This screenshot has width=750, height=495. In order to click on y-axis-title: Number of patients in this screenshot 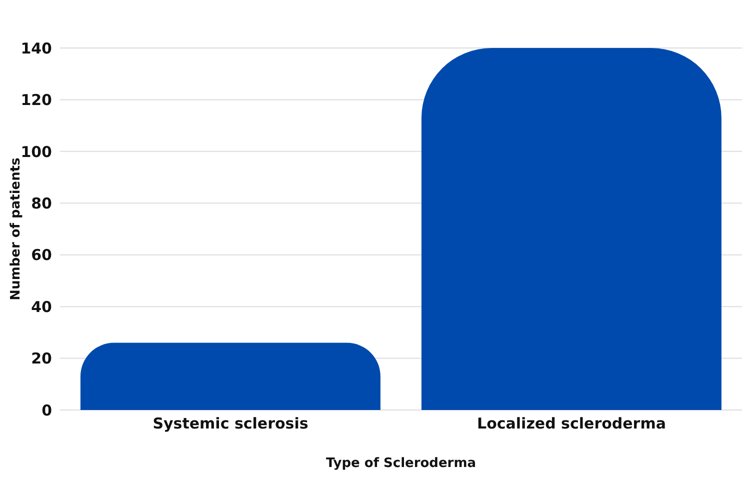, I will do `click(16, 228)`.